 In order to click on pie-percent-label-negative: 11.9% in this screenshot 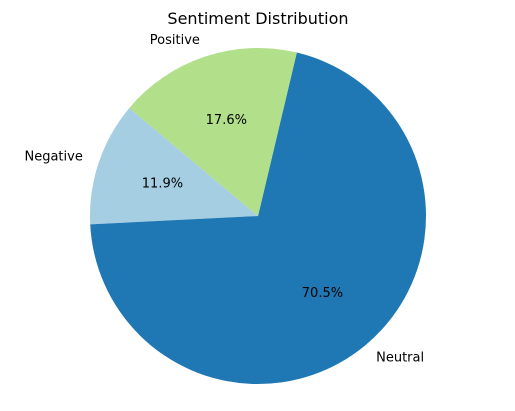, I will do `click(162, 183)`.